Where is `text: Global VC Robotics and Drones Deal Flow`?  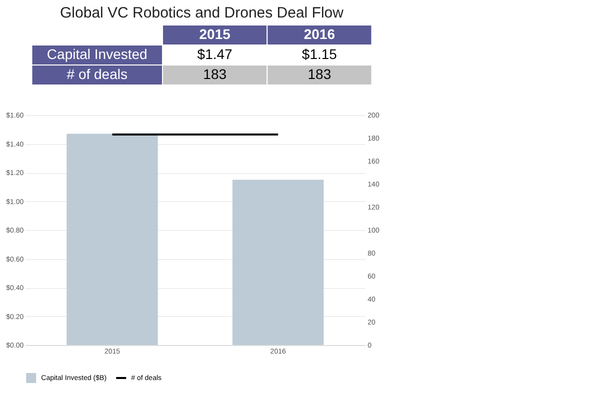 text: Global VC Robotics and Drones Deal Flow is located at coordinates (202, 13).